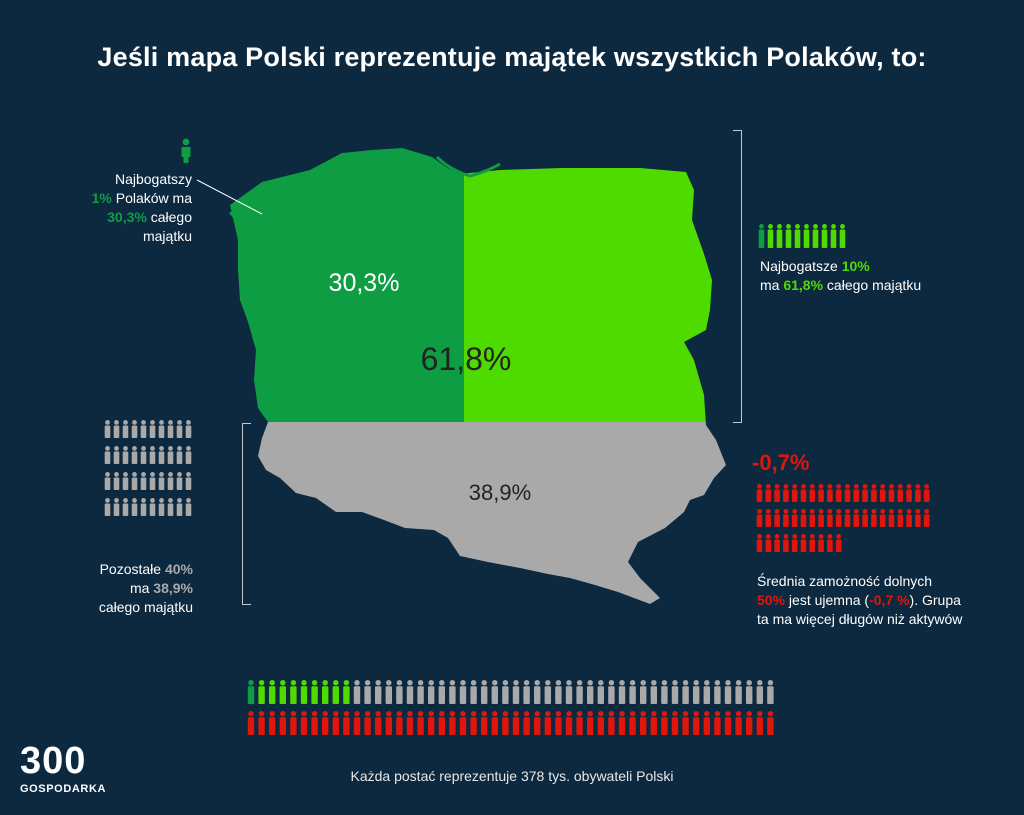 Image resolution: width=1024 pixels, height=815 pixels. What do you see at coordinates (153, 179) in the screenshot?
I see `richest-1-line1: Najbogatszy` at bounding box center [153, 179].